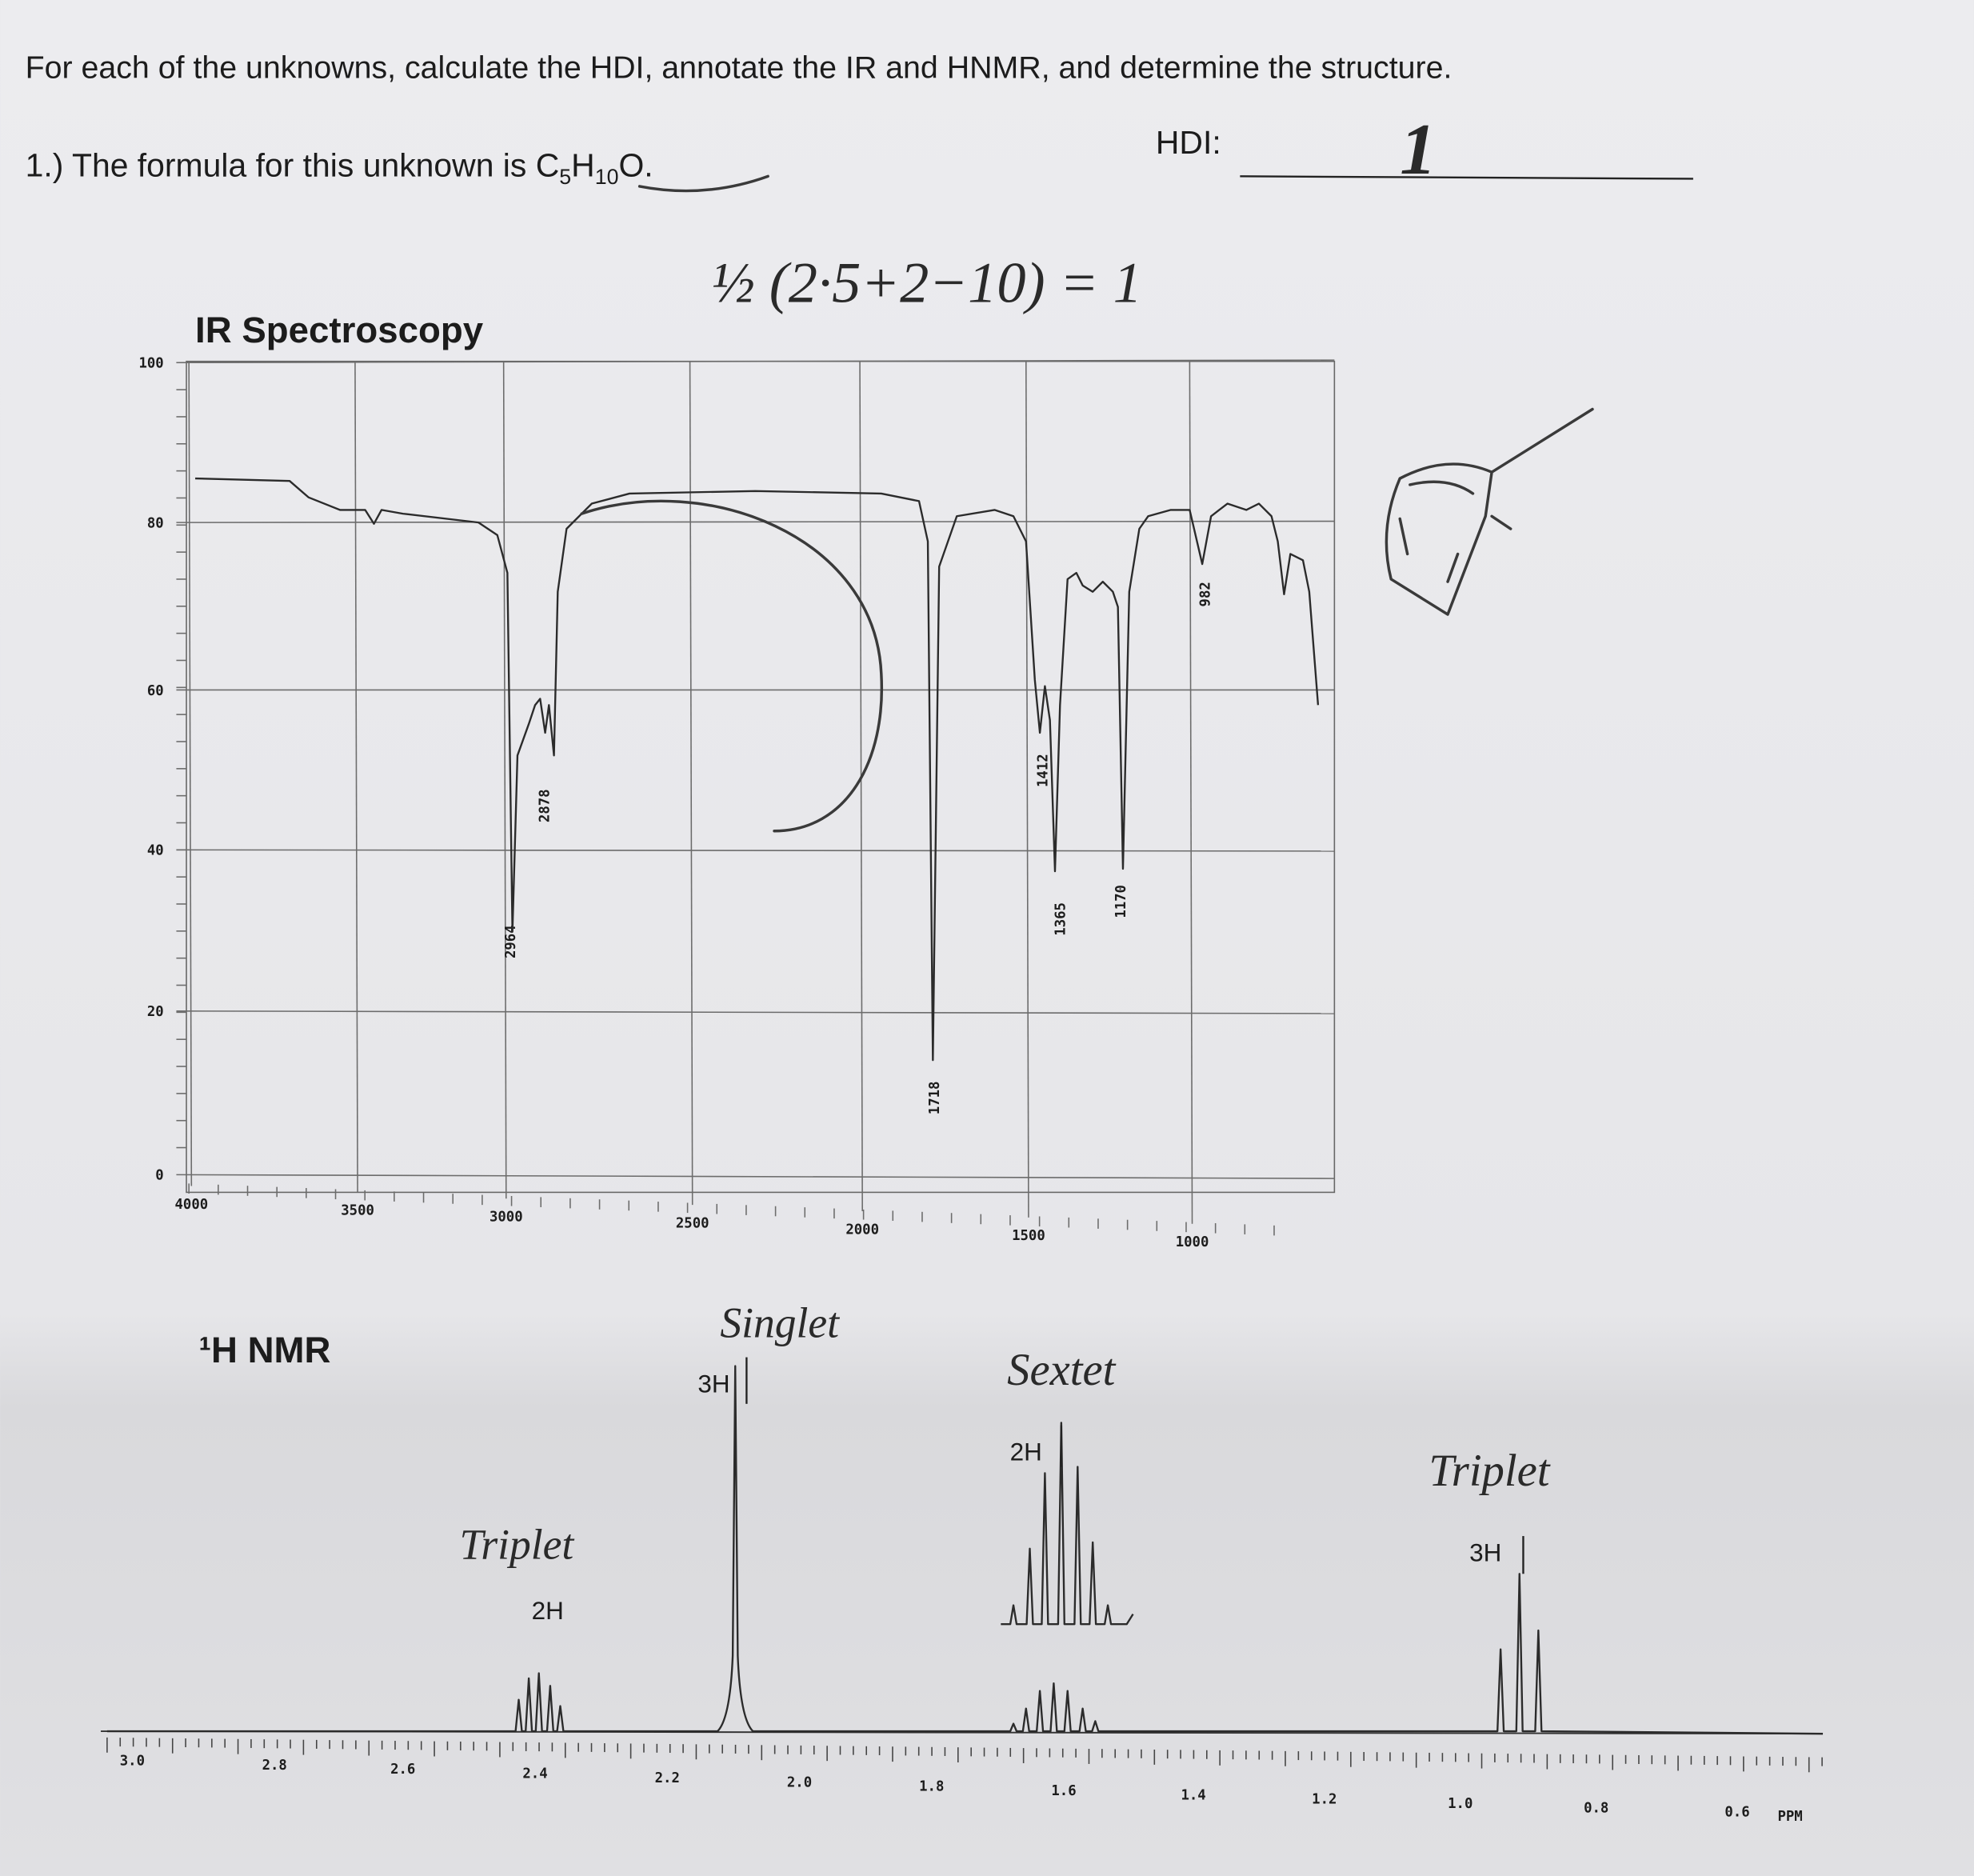  What do you see at coordinates (1789, 1817) in the screenshot?
I see `nmr-unit: PPM` at bounding box center [1789, 1817].